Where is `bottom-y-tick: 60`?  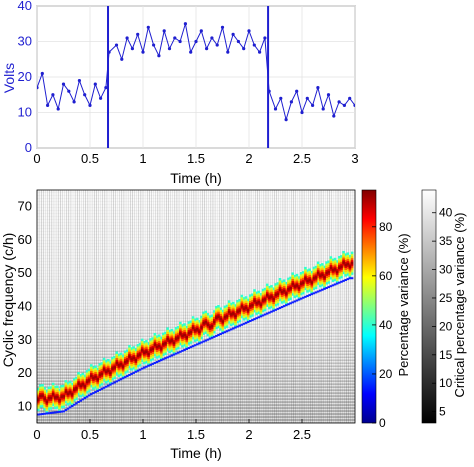
bottom-y-tick: 60 is located at coordinates (25, 239).